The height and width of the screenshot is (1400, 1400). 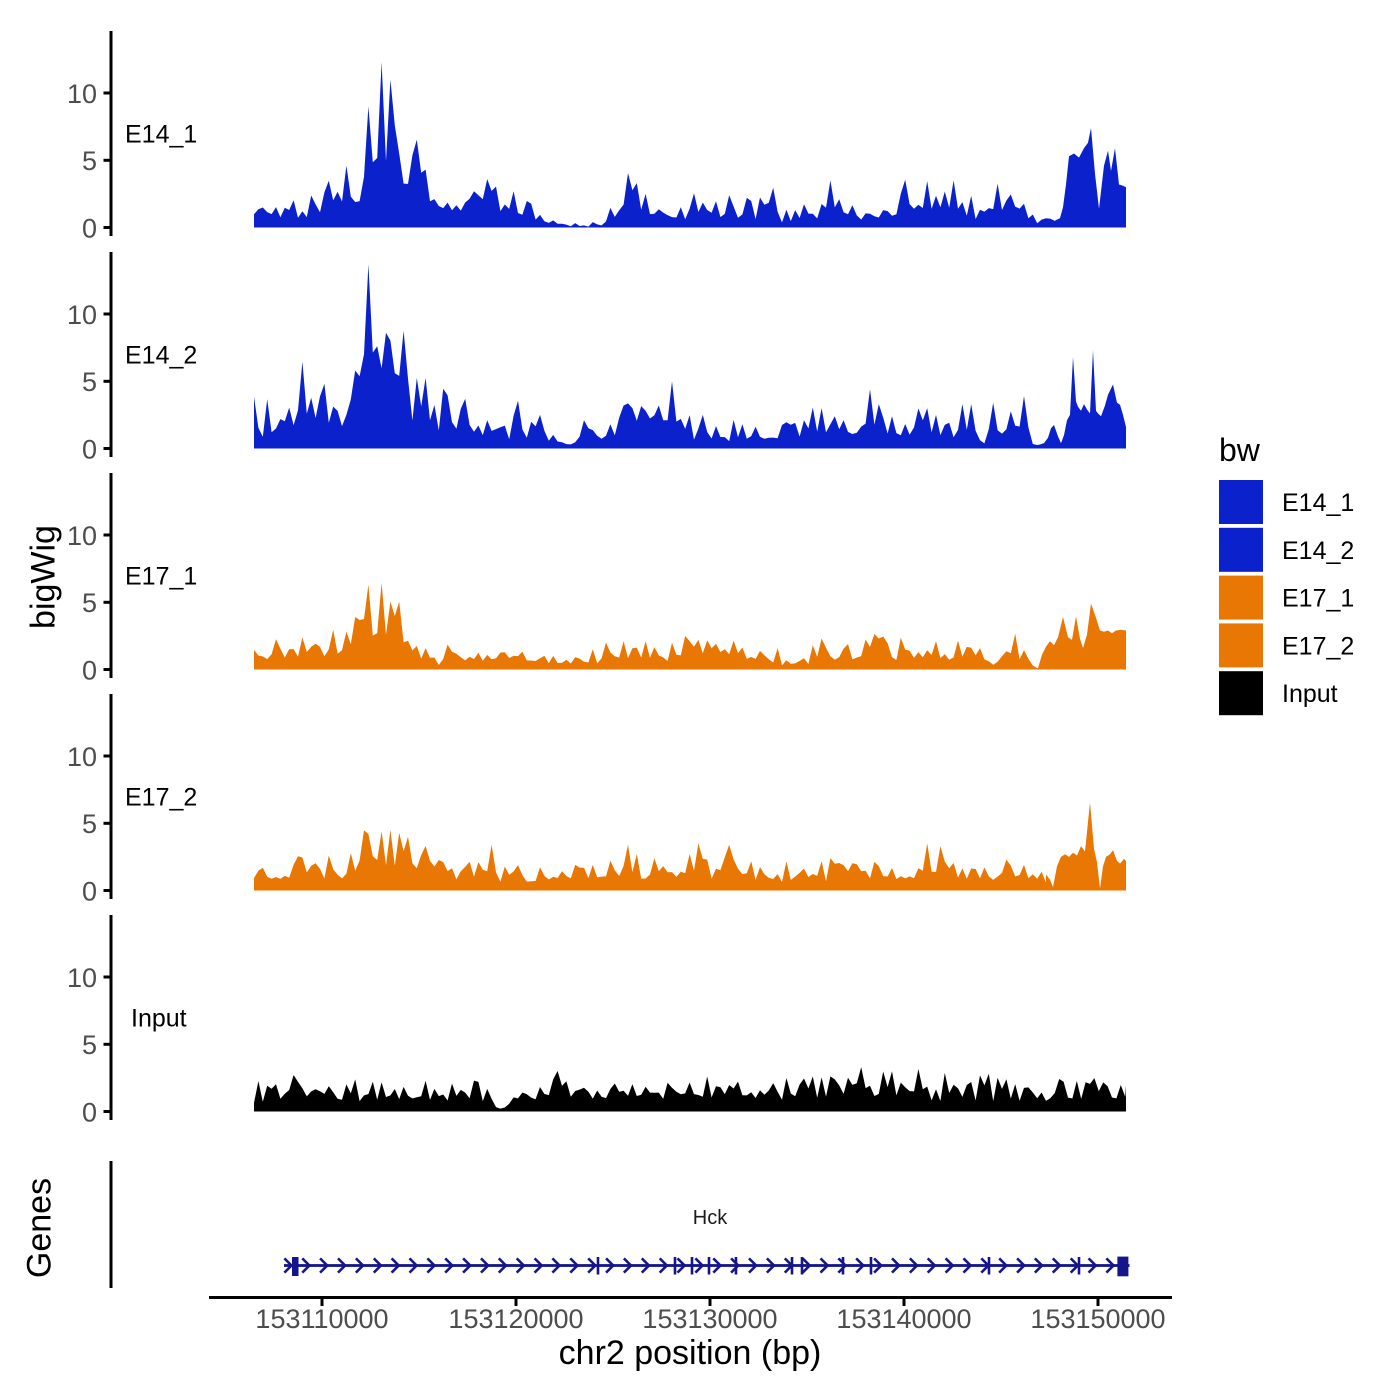 I want to click on svg-text: bw, so click(x=1240, y=450).